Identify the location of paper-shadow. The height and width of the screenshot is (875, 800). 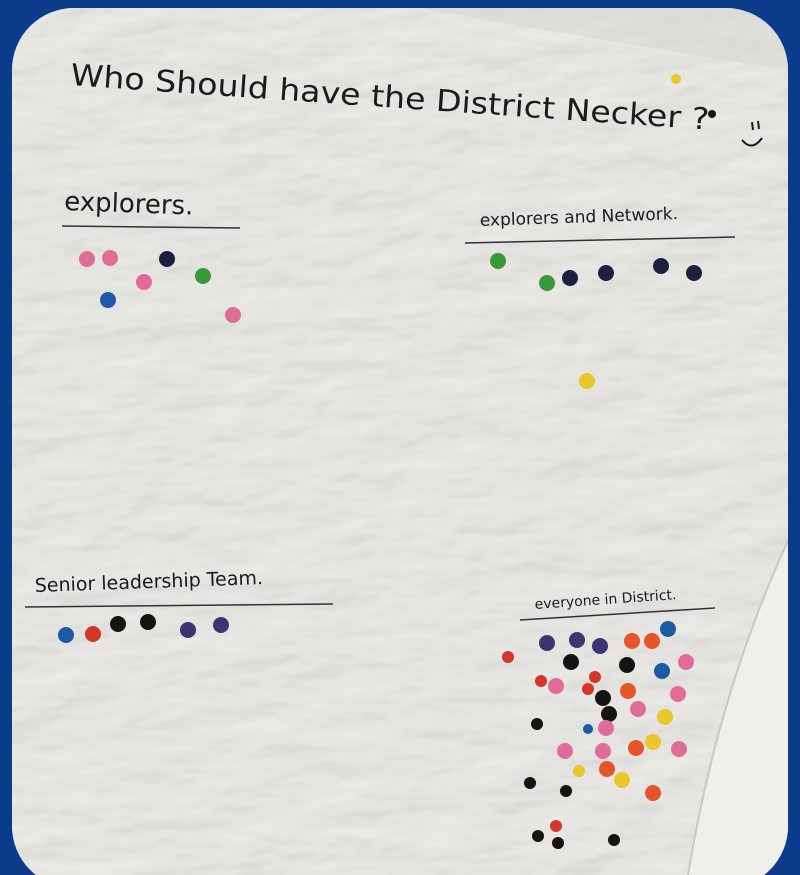
(604, 39).